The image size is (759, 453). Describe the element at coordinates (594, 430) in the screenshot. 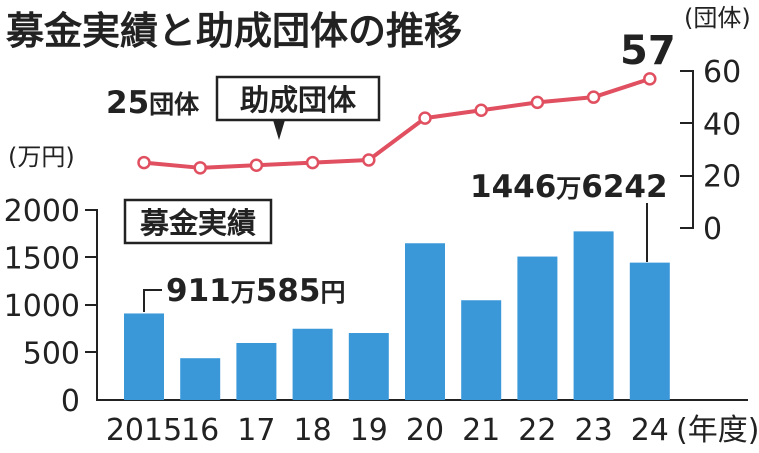

I see `x-tick-label: 23` at that location.